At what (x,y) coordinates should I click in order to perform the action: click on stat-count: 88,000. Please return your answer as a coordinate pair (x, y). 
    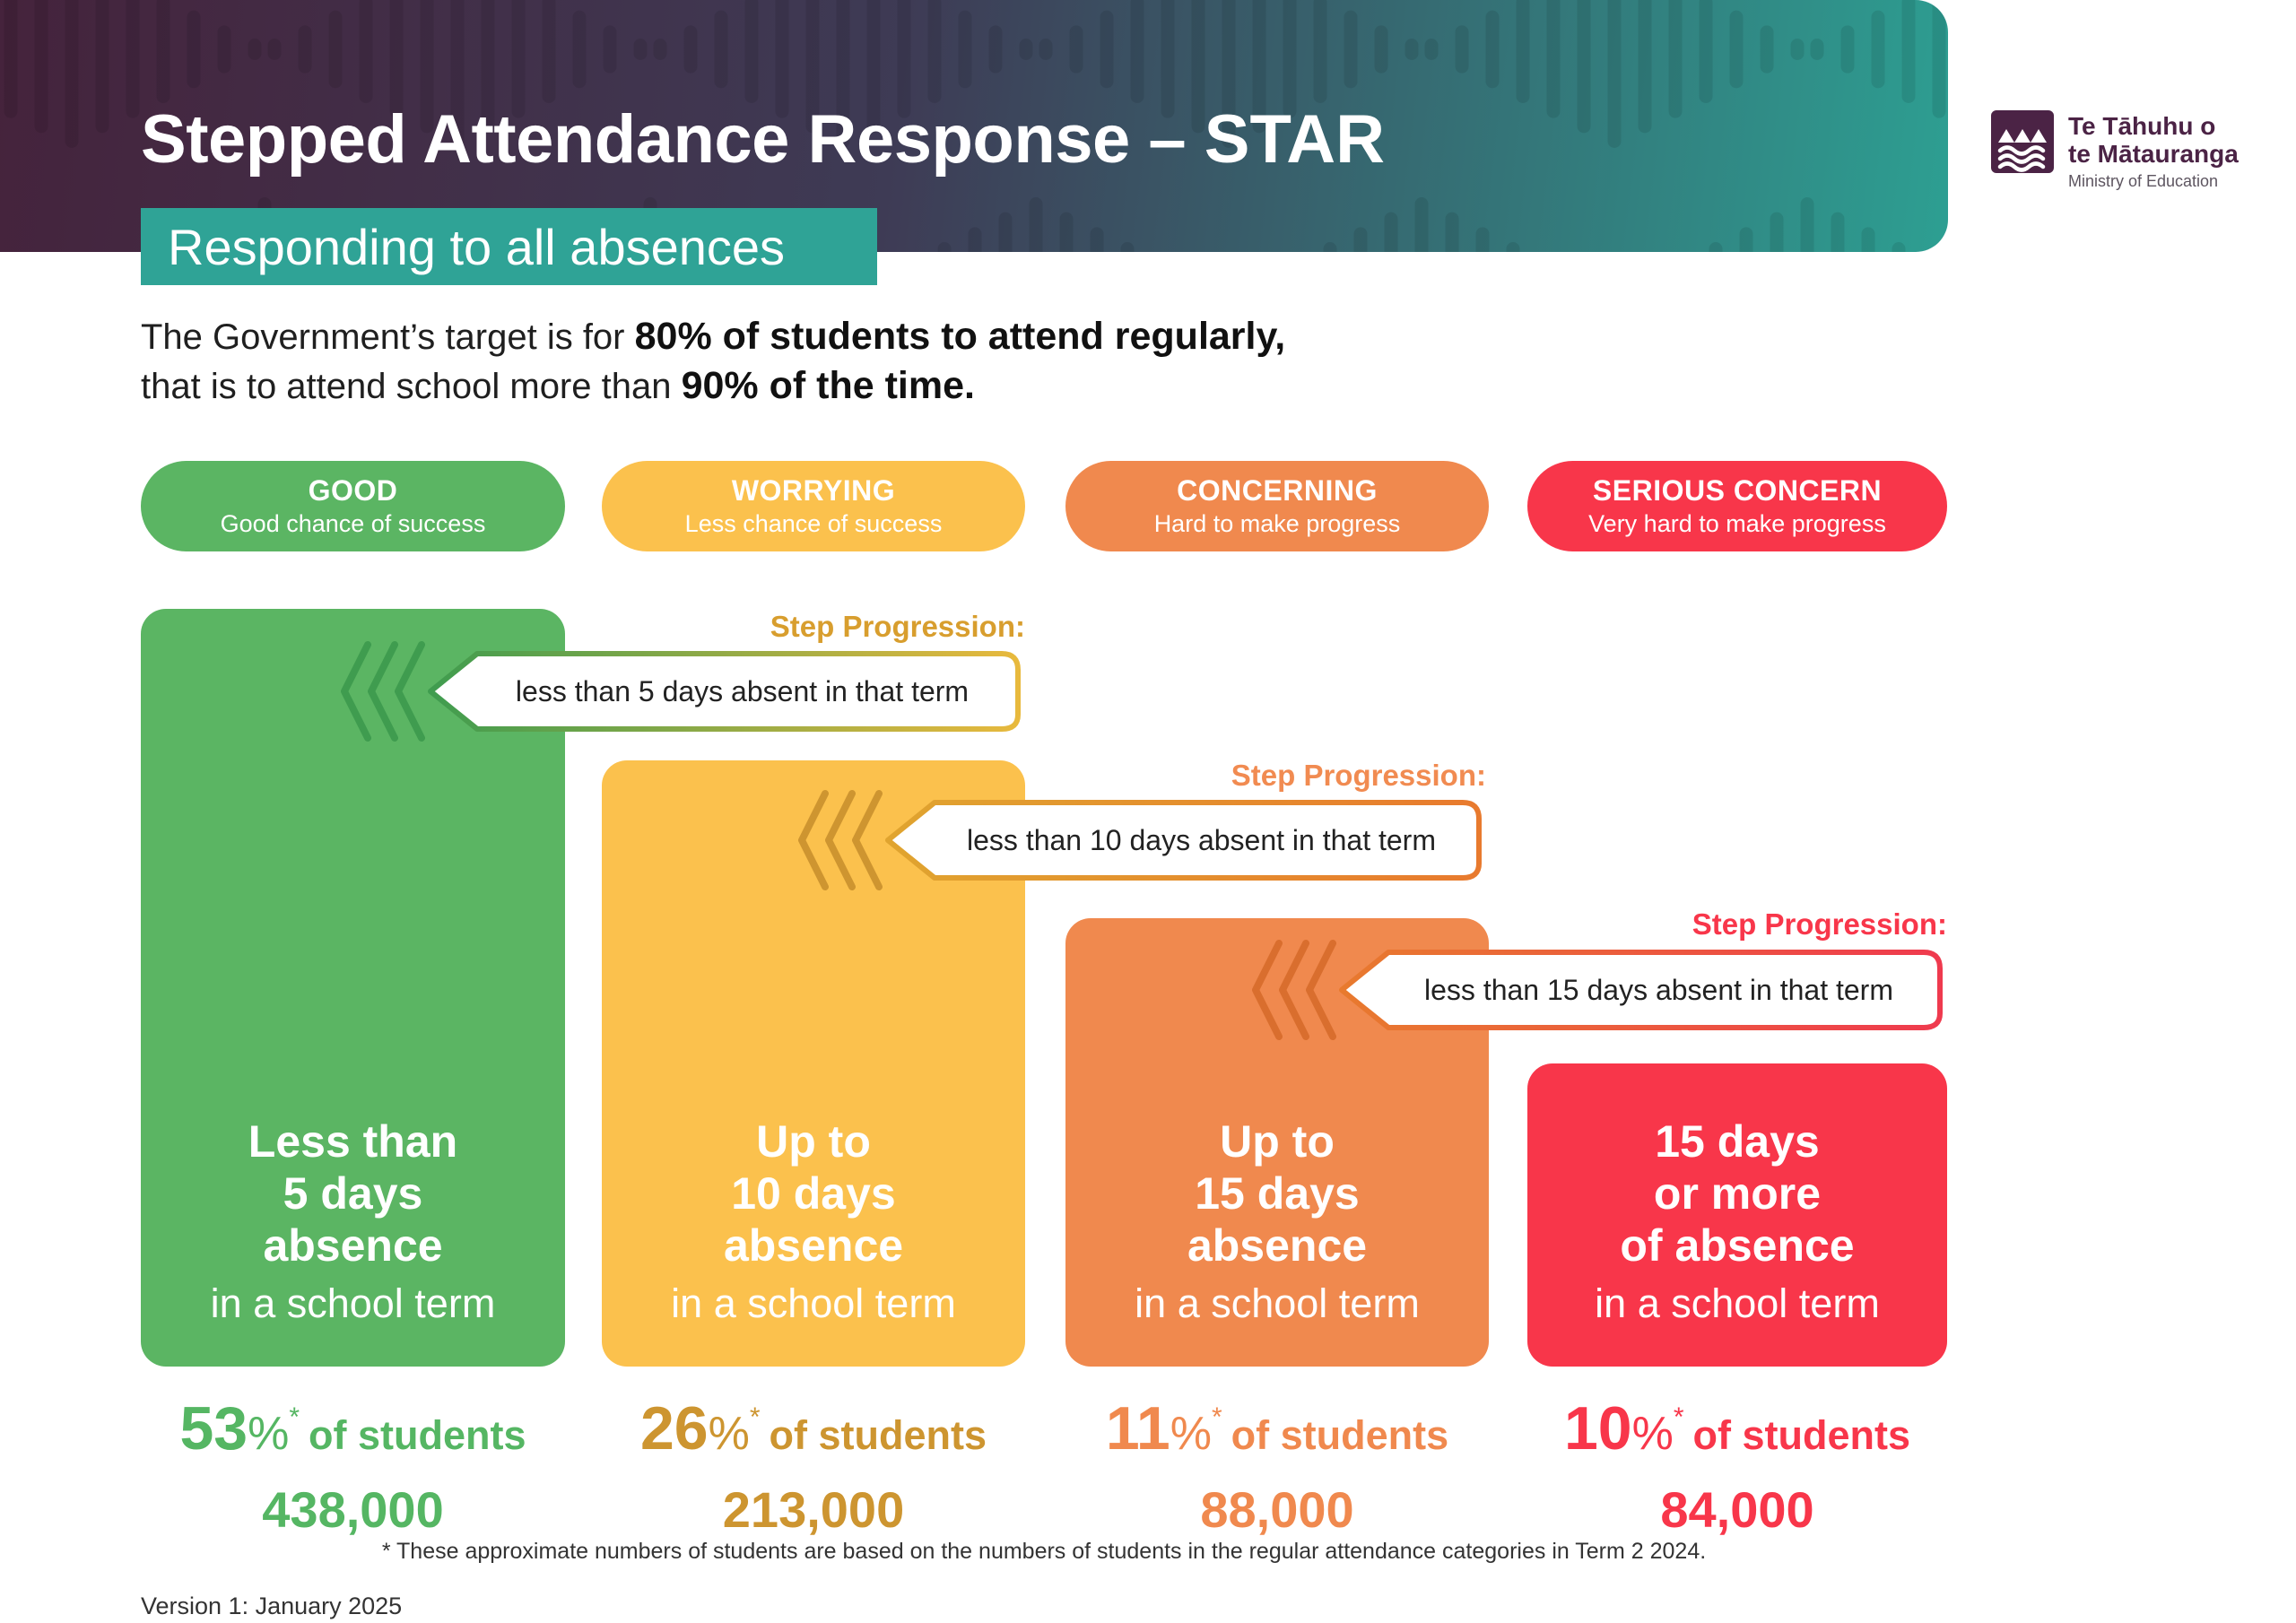
    Looking at the image, I should click on (1277, 1509).